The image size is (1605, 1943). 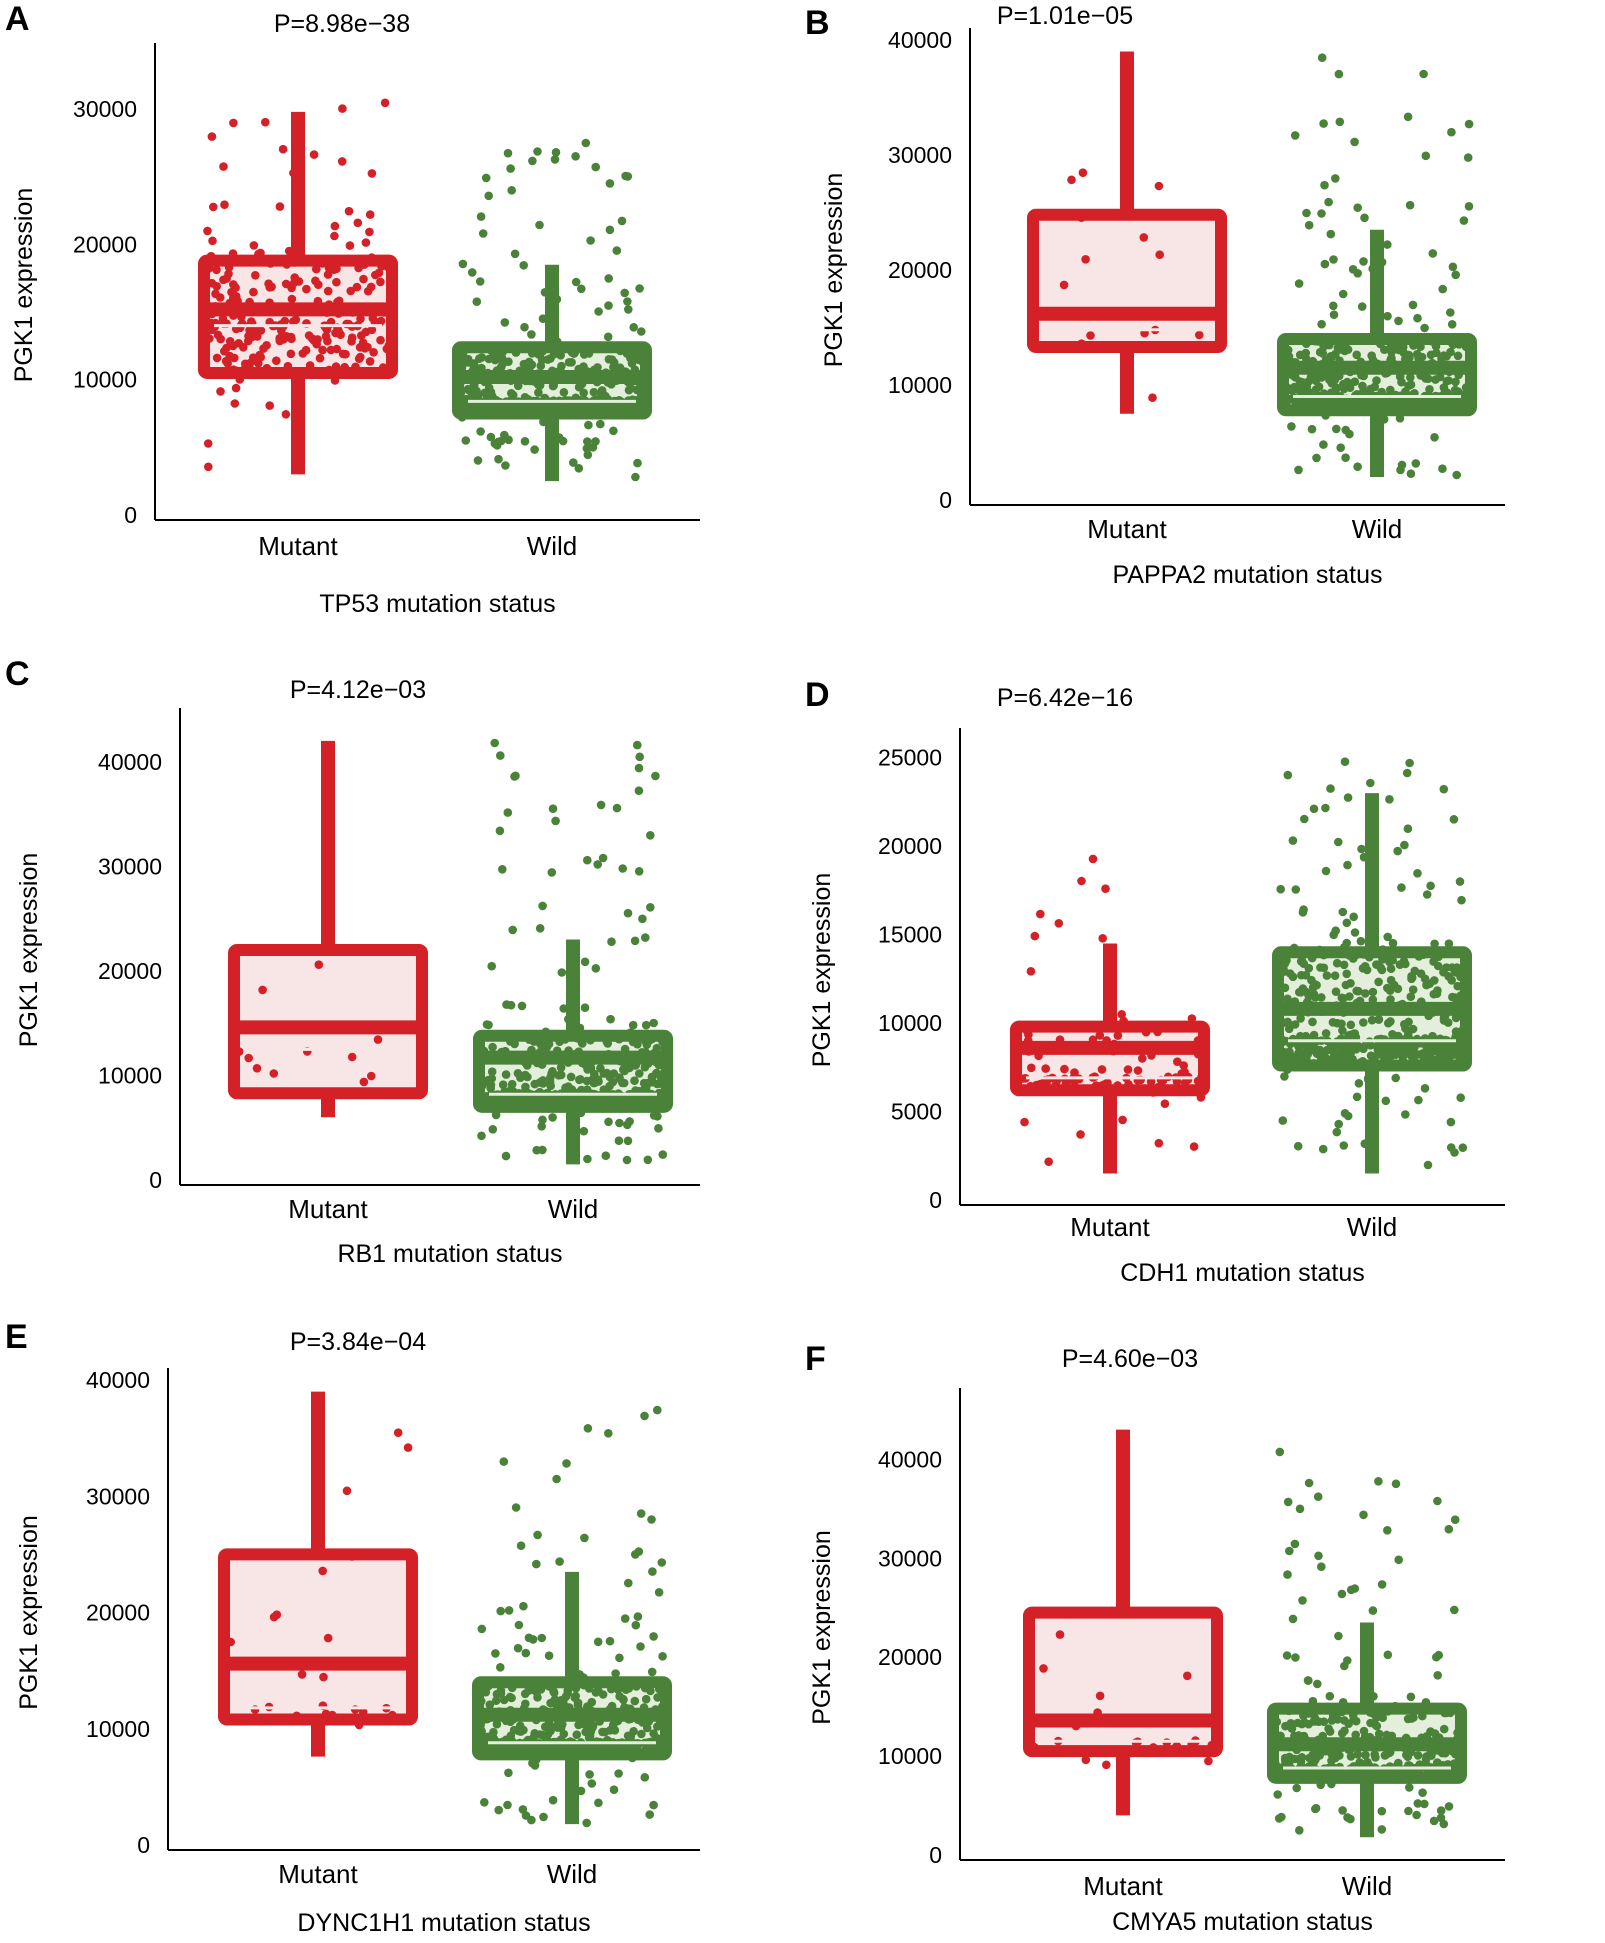 I want to click on wild-box-group, so click(x=1372, y=965).